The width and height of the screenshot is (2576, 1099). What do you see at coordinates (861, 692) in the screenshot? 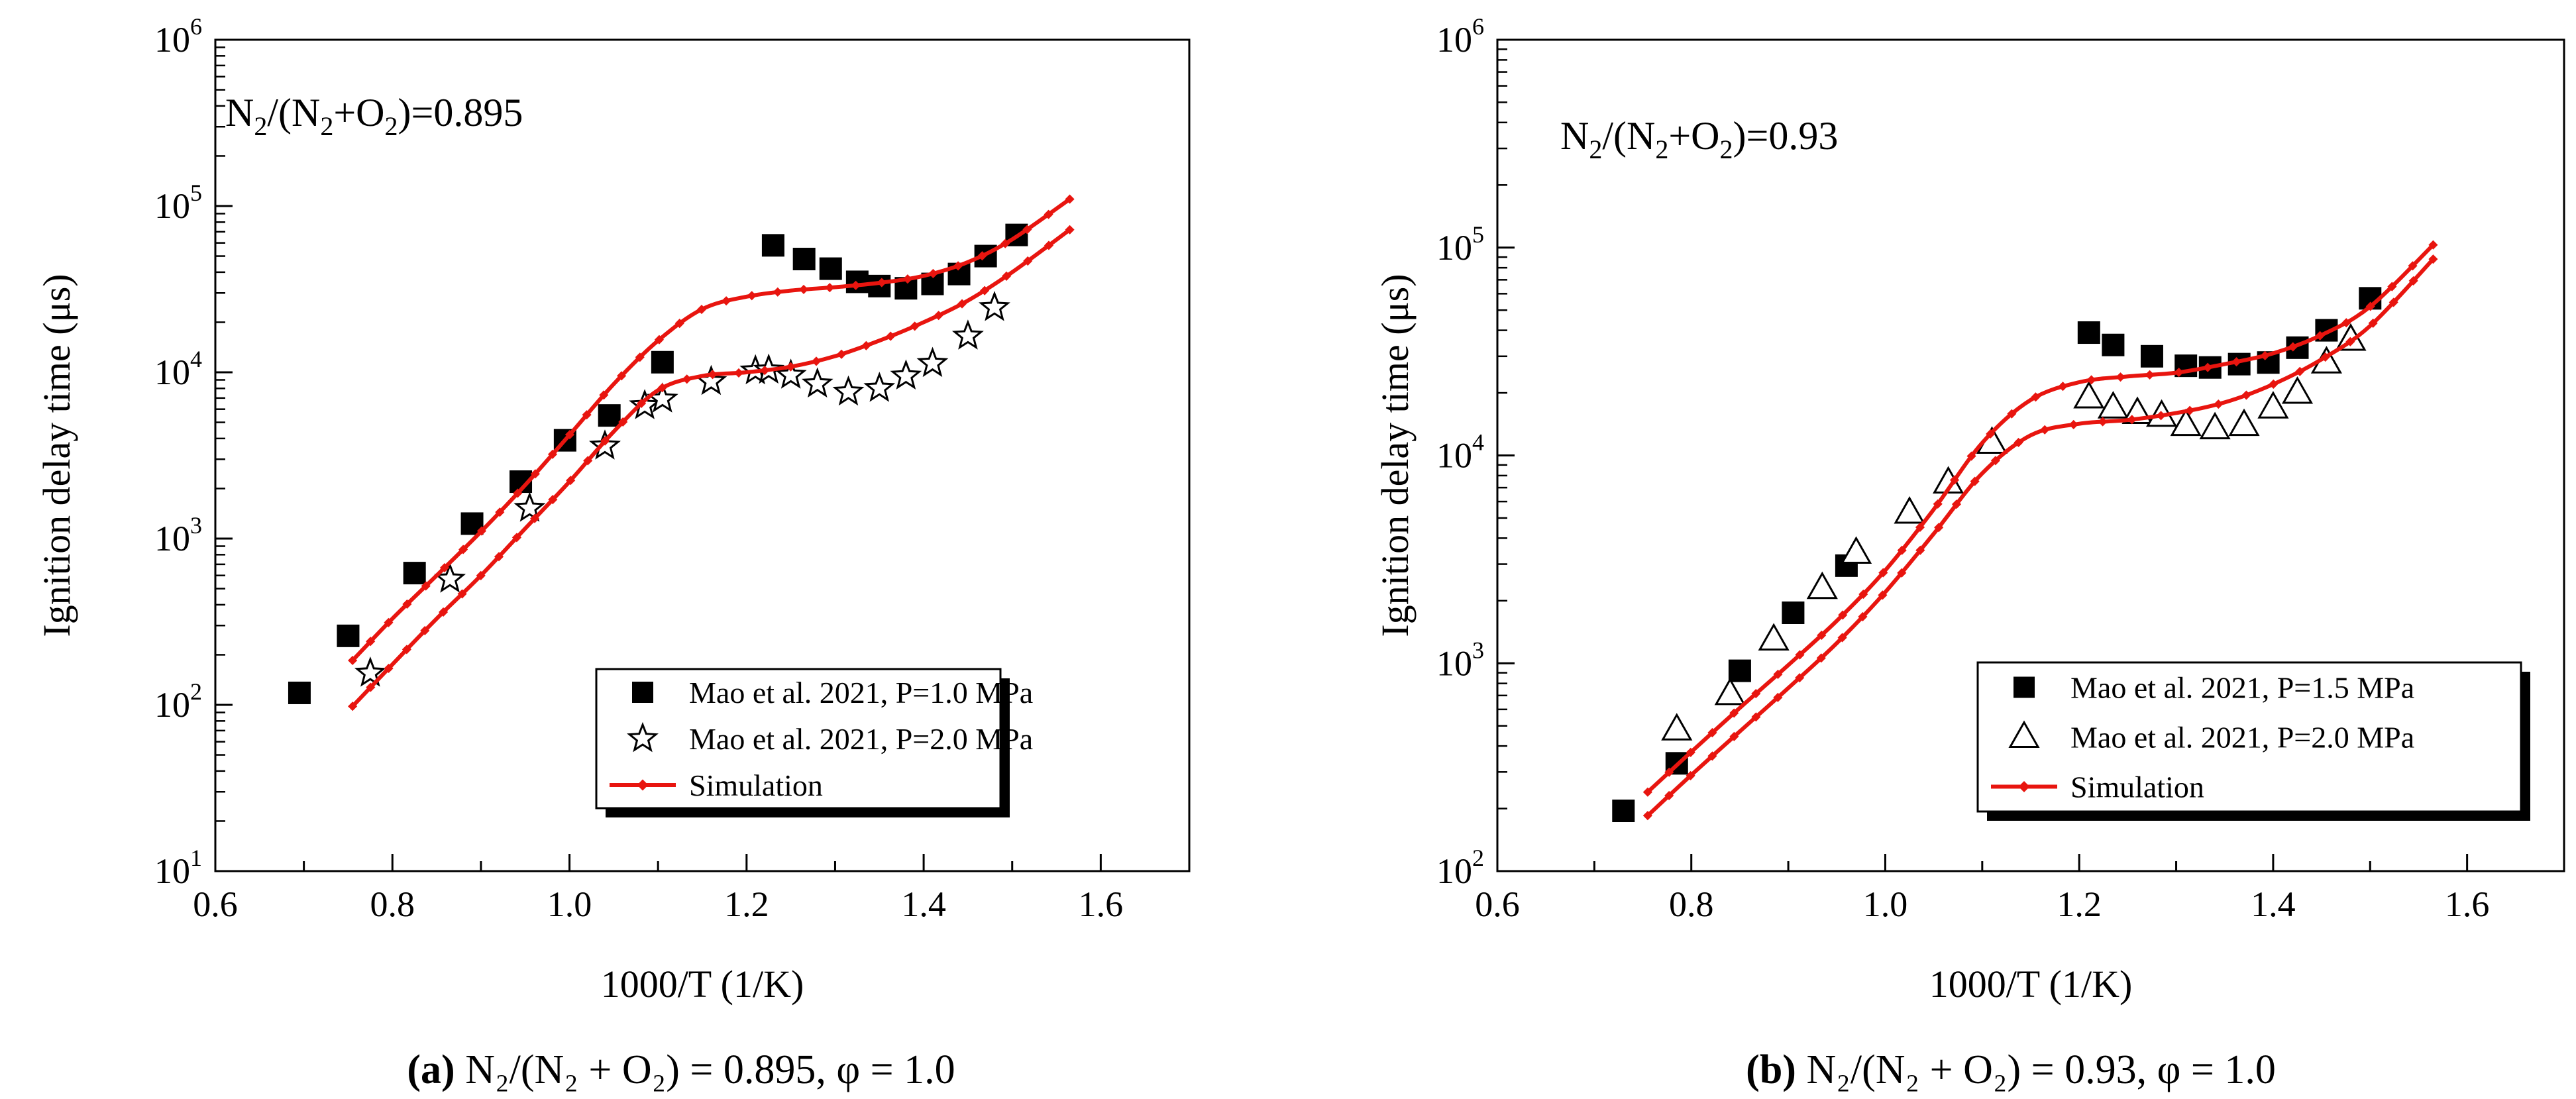
I see `legend-label: Mao et al. 2021, P=1.0 MPa` at bounding box center [861, 692].